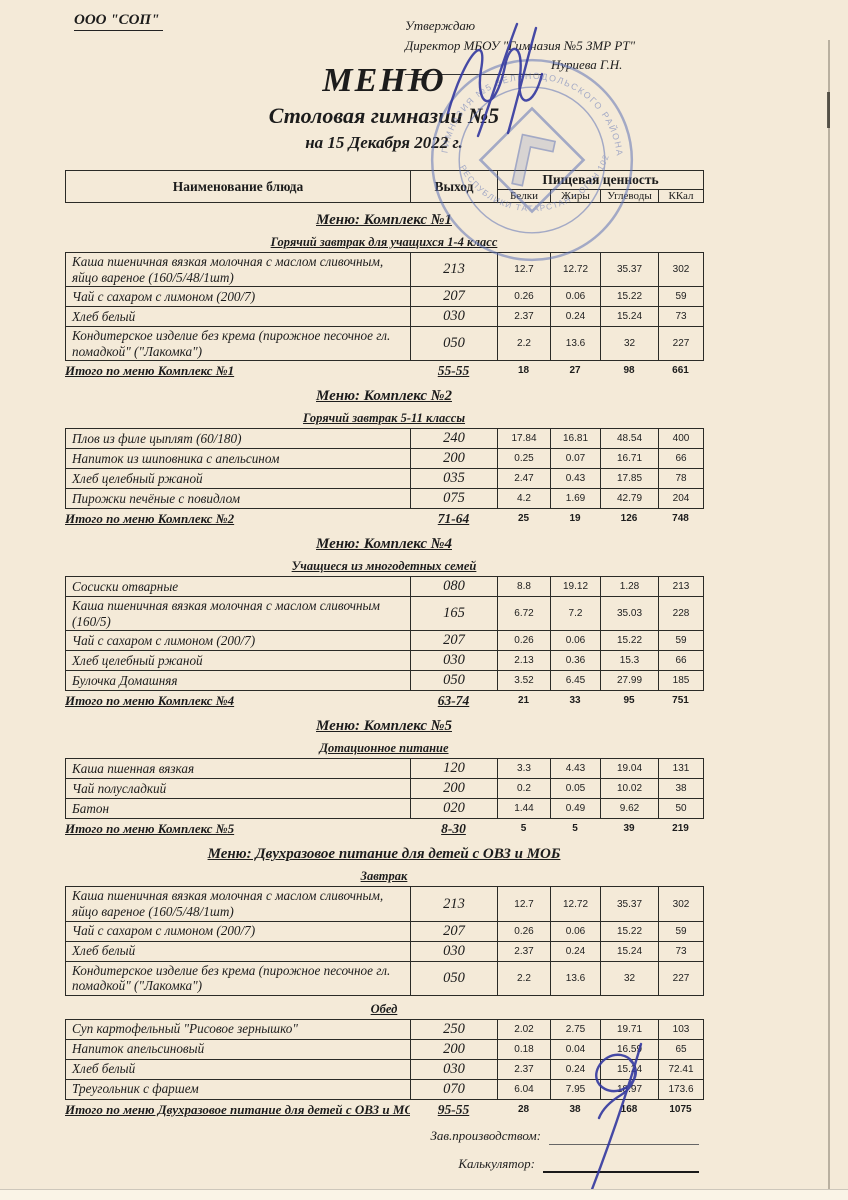 The width and height of the screenshot is (848, 1200). Describe the element at coordinates (384, 587) in the screenshot. I see `table-row: Сосиски отварные 080 8.8 19.12 1.28 213` at that location.